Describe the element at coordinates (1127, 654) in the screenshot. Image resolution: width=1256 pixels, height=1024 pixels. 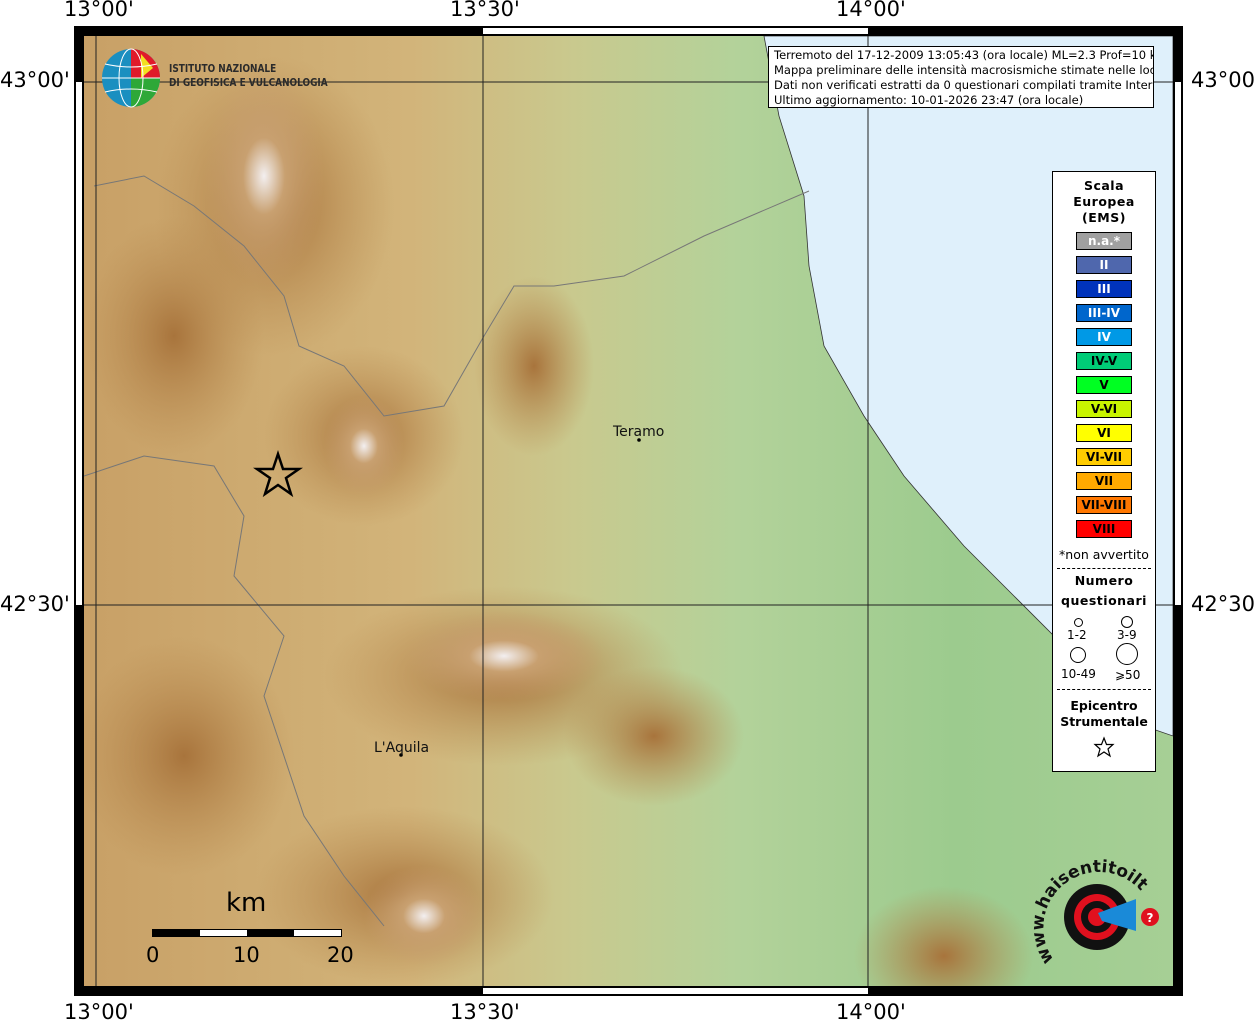
I see `circle-size-4-icon` at that location.